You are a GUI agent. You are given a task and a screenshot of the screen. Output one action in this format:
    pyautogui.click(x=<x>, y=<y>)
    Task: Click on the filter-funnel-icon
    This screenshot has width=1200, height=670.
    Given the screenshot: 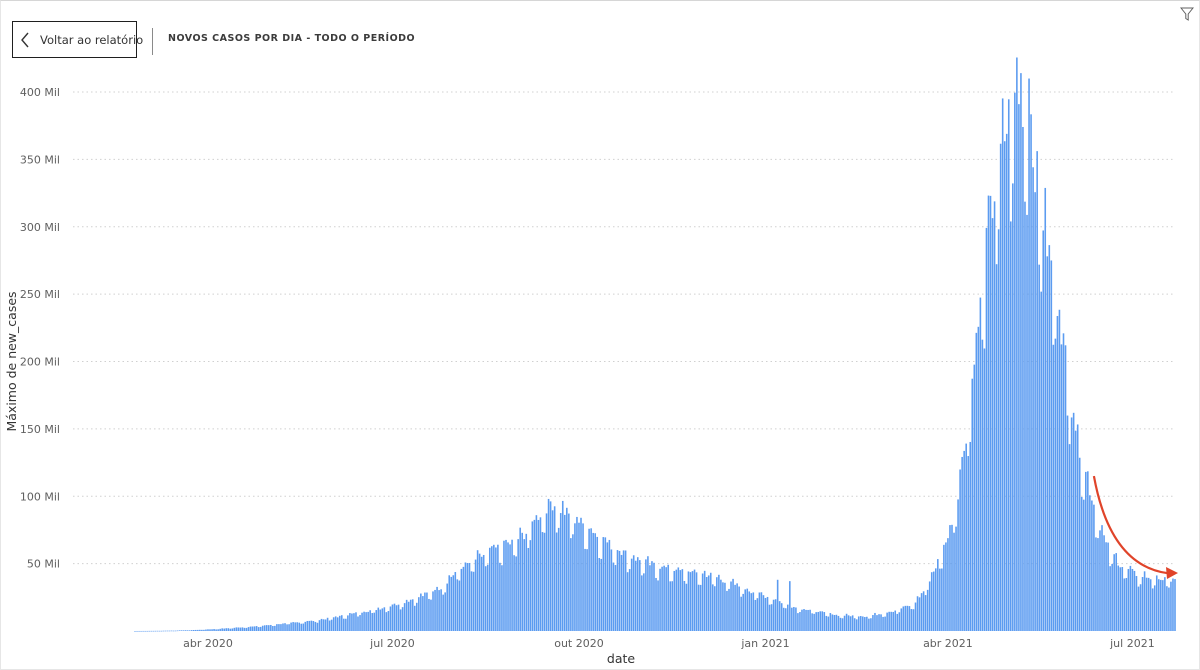 What is the action you would take?
    pyautogui.click(x=1187, y=14)
    